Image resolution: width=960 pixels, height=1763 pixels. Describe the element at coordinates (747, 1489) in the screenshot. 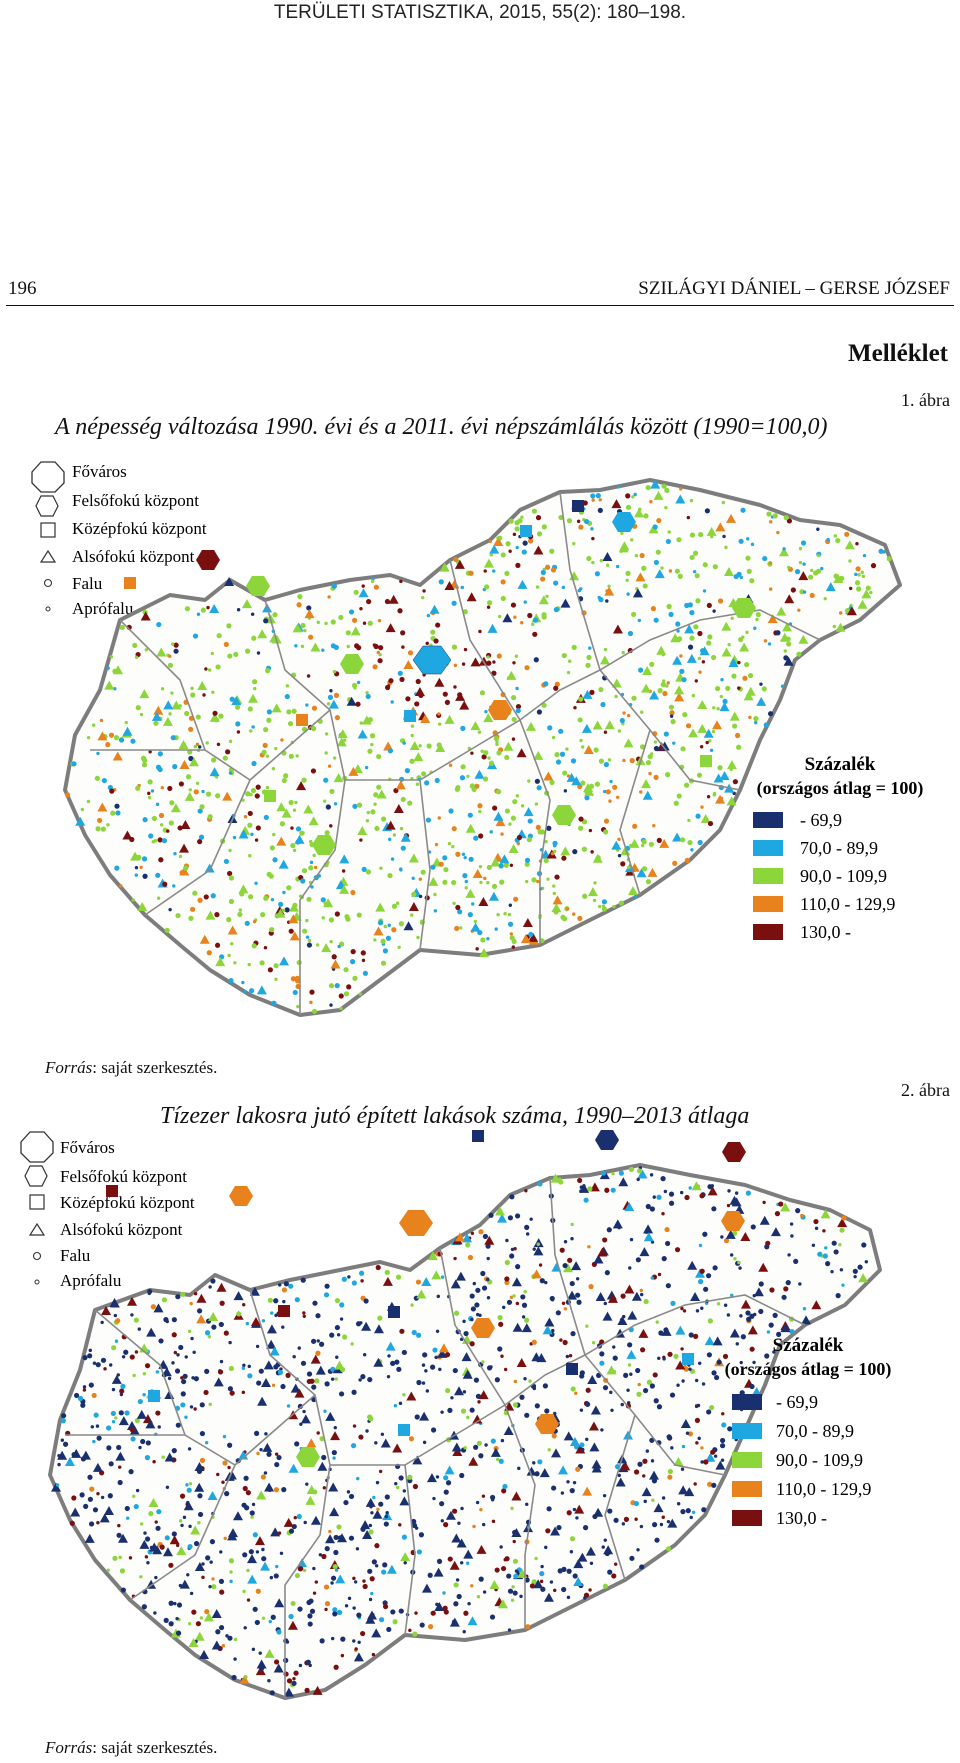

I see `legend-swatch` at that location.